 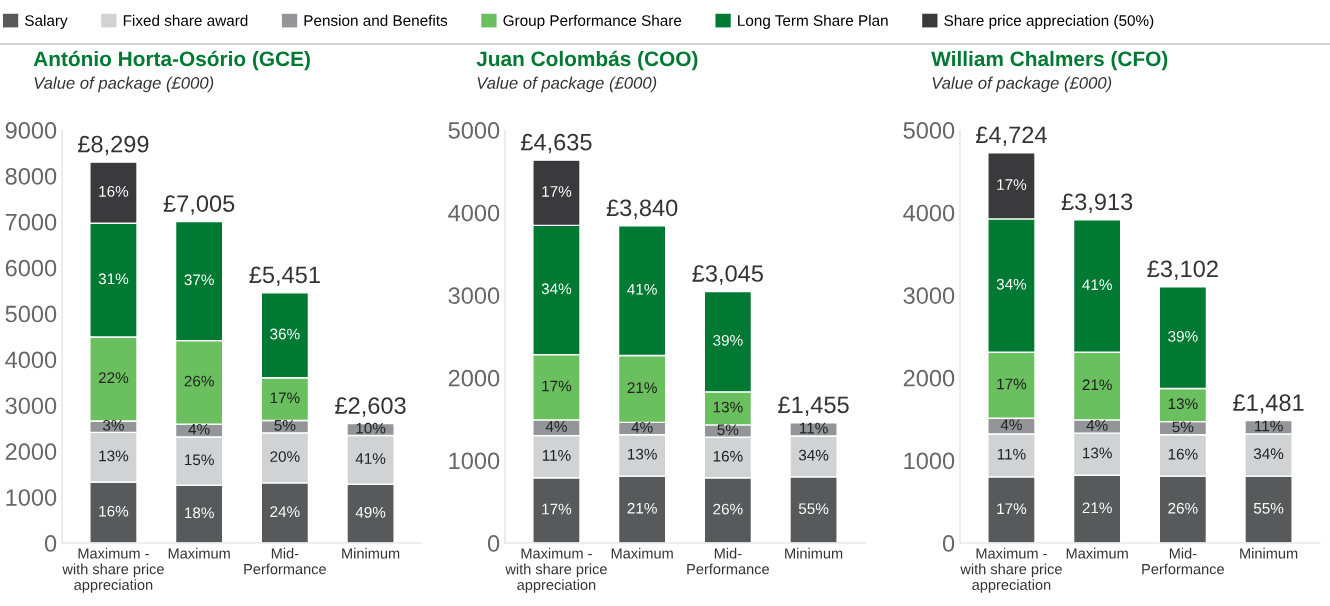 I want to click on total-label: £1,455, so click(x=813, y=406).